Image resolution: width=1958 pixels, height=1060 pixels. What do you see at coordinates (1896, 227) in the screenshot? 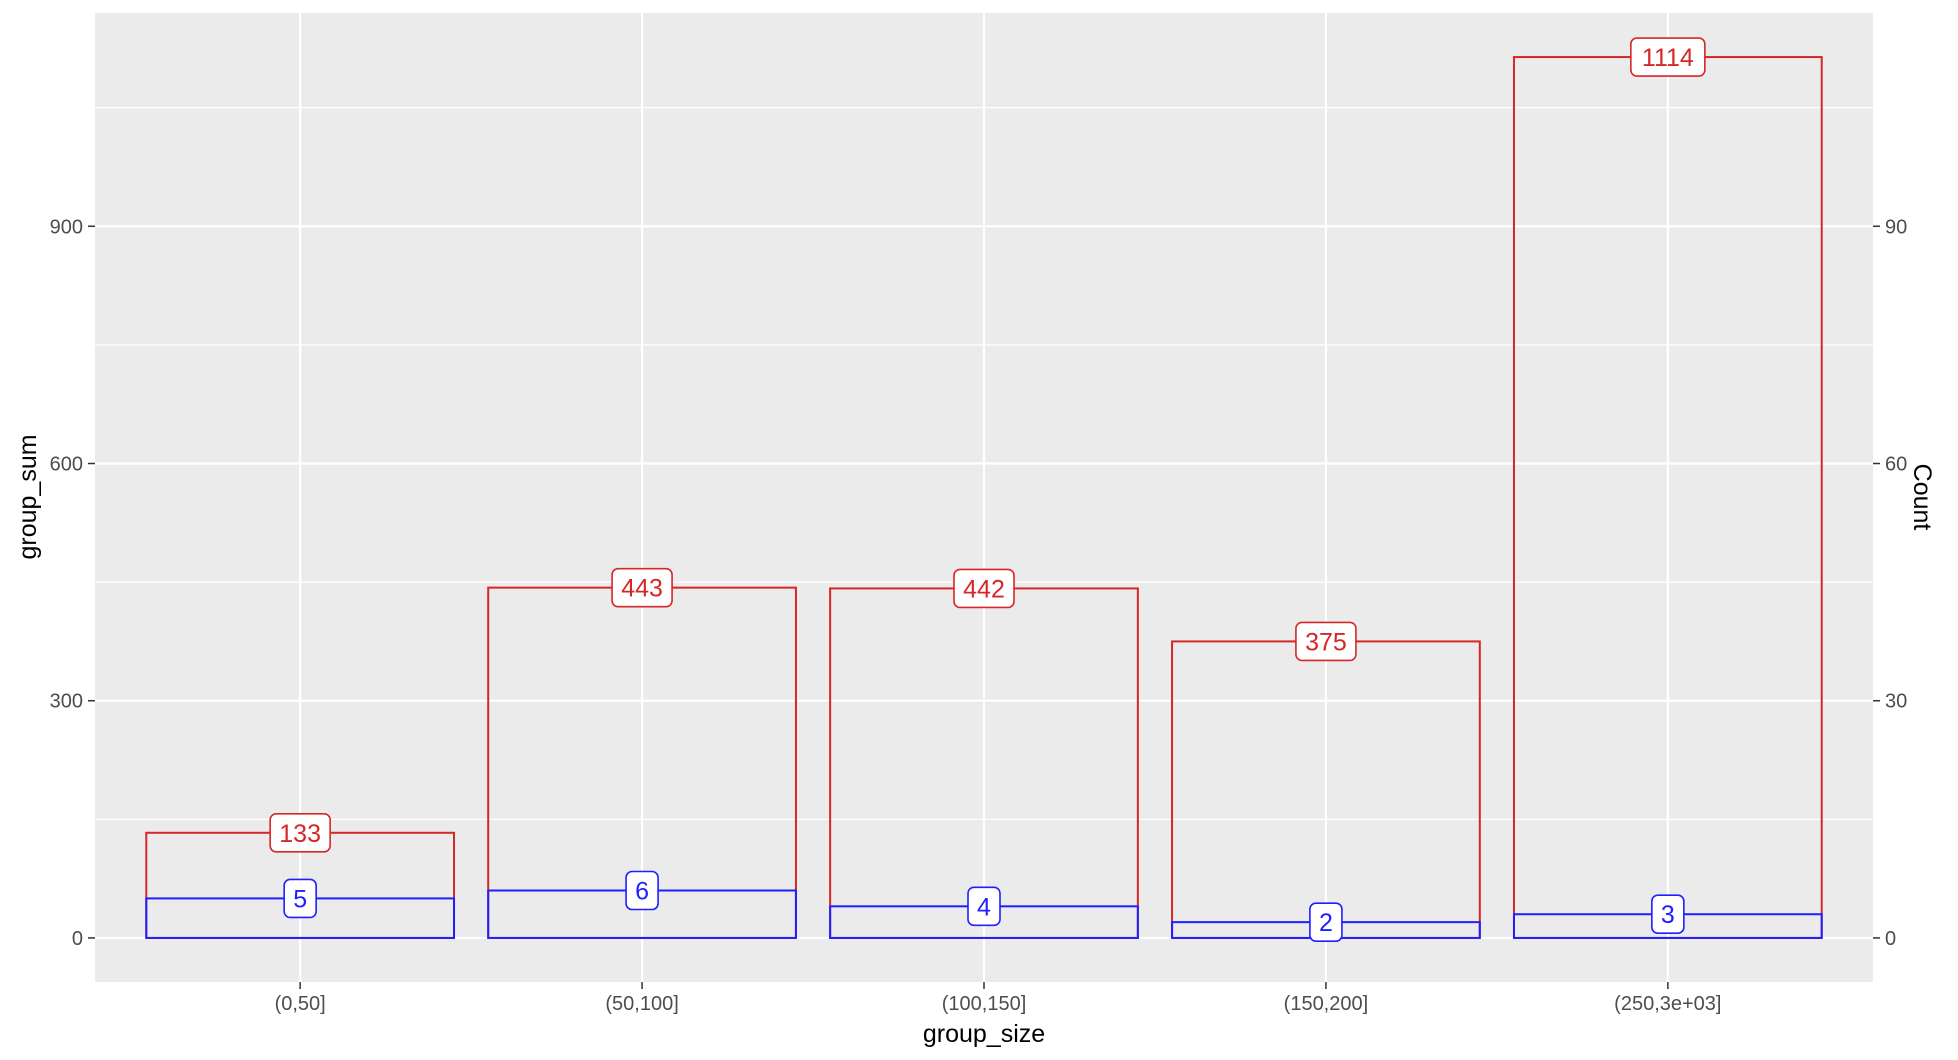
I see `y-tick-label-right: 90` at bounding box center [1896, 227].